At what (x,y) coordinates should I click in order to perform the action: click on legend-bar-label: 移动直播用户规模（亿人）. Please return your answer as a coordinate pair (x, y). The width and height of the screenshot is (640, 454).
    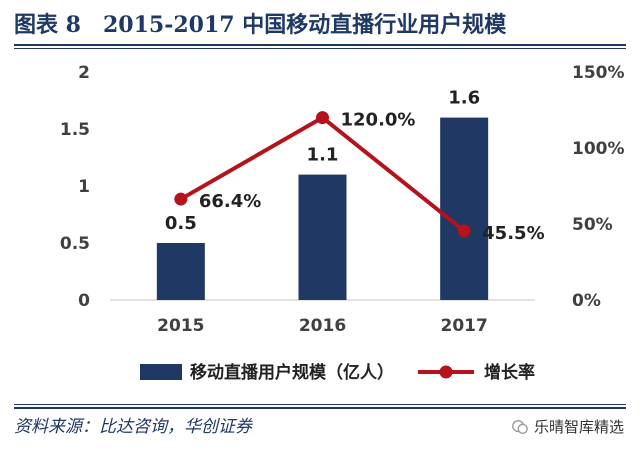
    Looking at the image, I should click on (292, 372).